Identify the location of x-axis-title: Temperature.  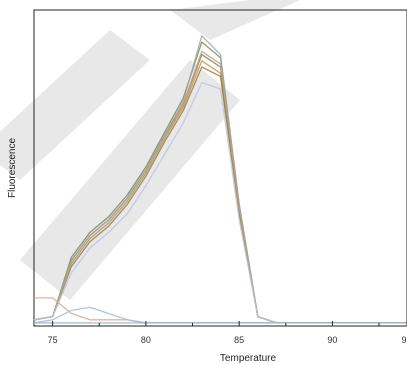
(248, 358).